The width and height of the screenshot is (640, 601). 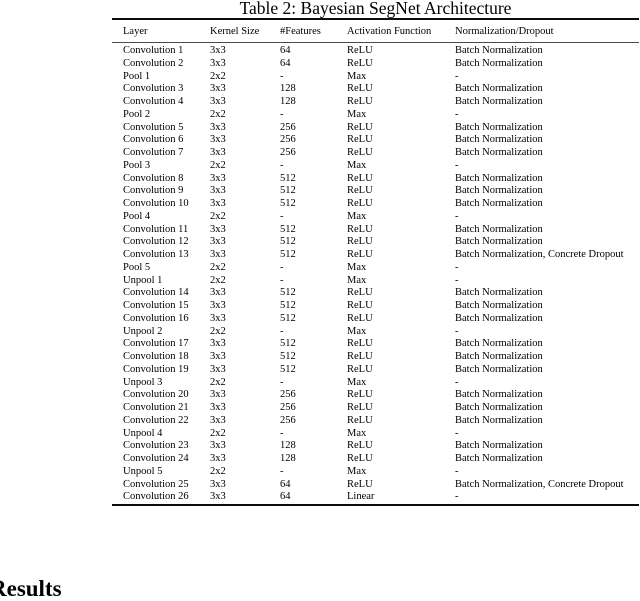 I want to click on table-cell: Convolution 19, so click(x=156, y=369).